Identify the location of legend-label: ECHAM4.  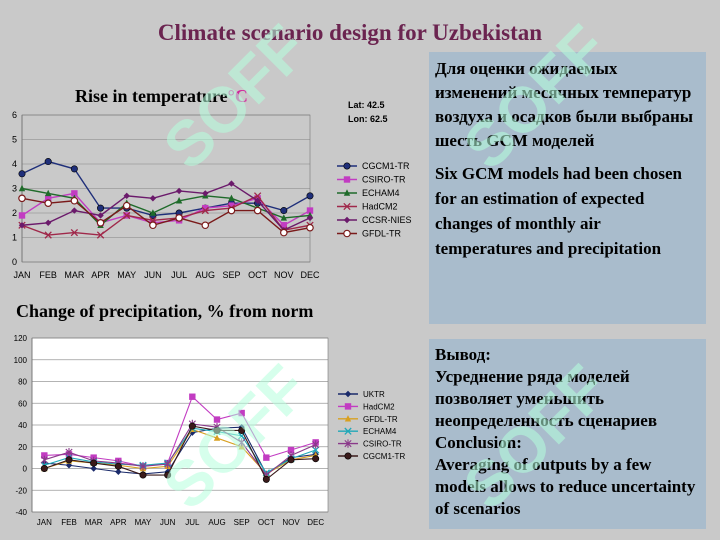
(381, 193).